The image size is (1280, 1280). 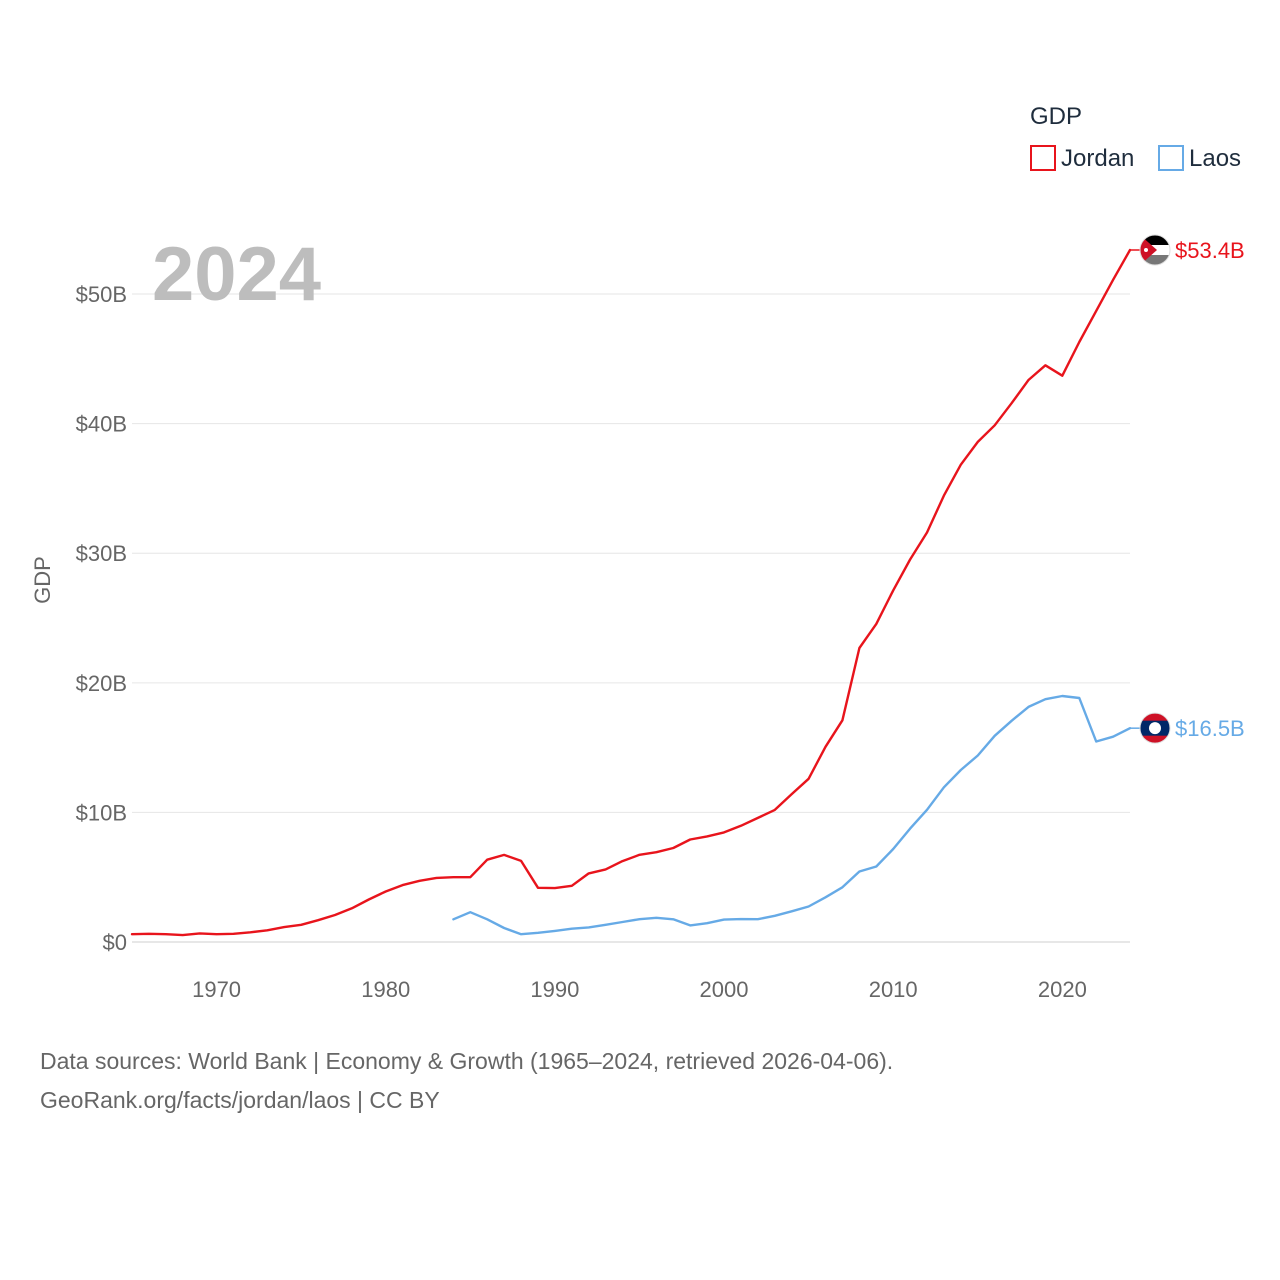 What do you see at coordinates (240, 1100) in the screenshot?
I see `footer-attribution: GeoRank.org/facts/jordan/laos | CC BY` at bounding box center [240, 1100].